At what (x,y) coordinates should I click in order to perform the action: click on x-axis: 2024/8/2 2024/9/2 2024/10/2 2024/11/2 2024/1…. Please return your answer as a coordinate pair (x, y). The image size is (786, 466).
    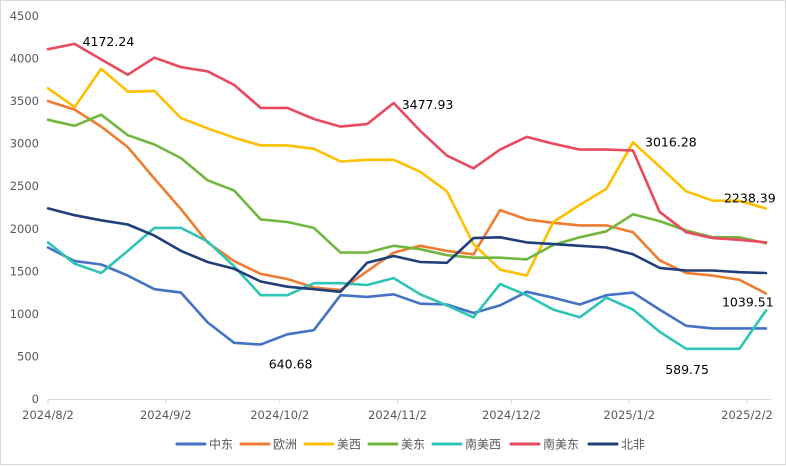
    Looking at the image, I should click on (397, 410).